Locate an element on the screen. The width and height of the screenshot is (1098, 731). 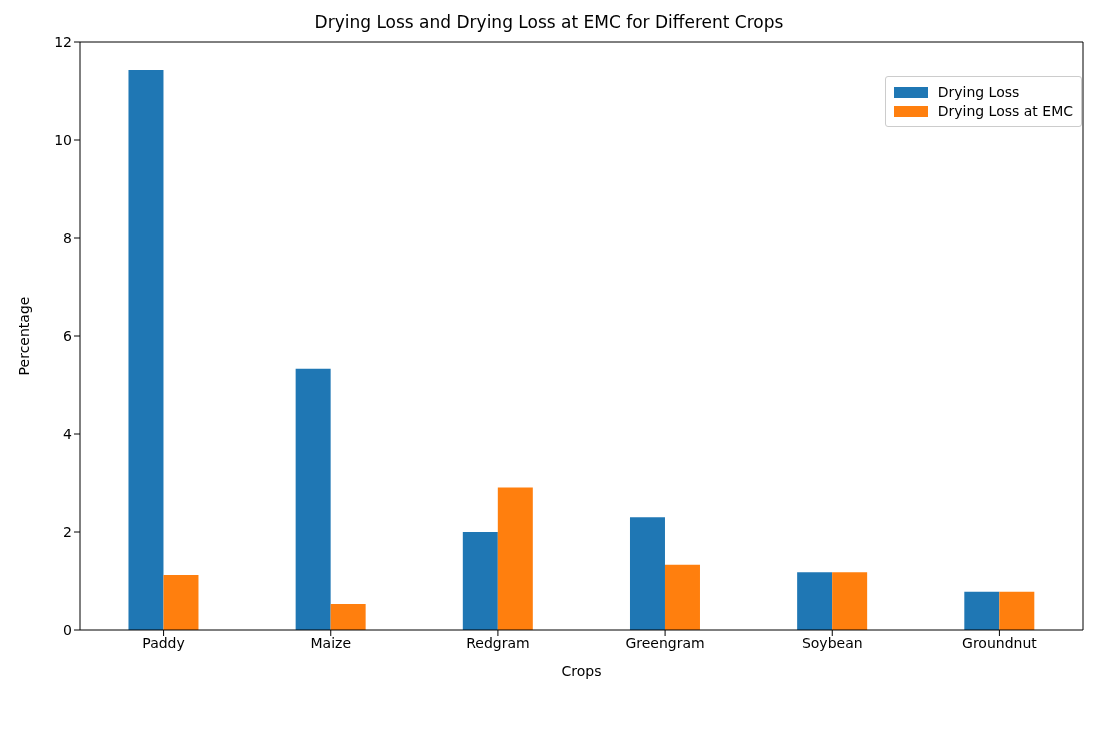
x-axis-title: Crops is located at coordinates (581, 671).